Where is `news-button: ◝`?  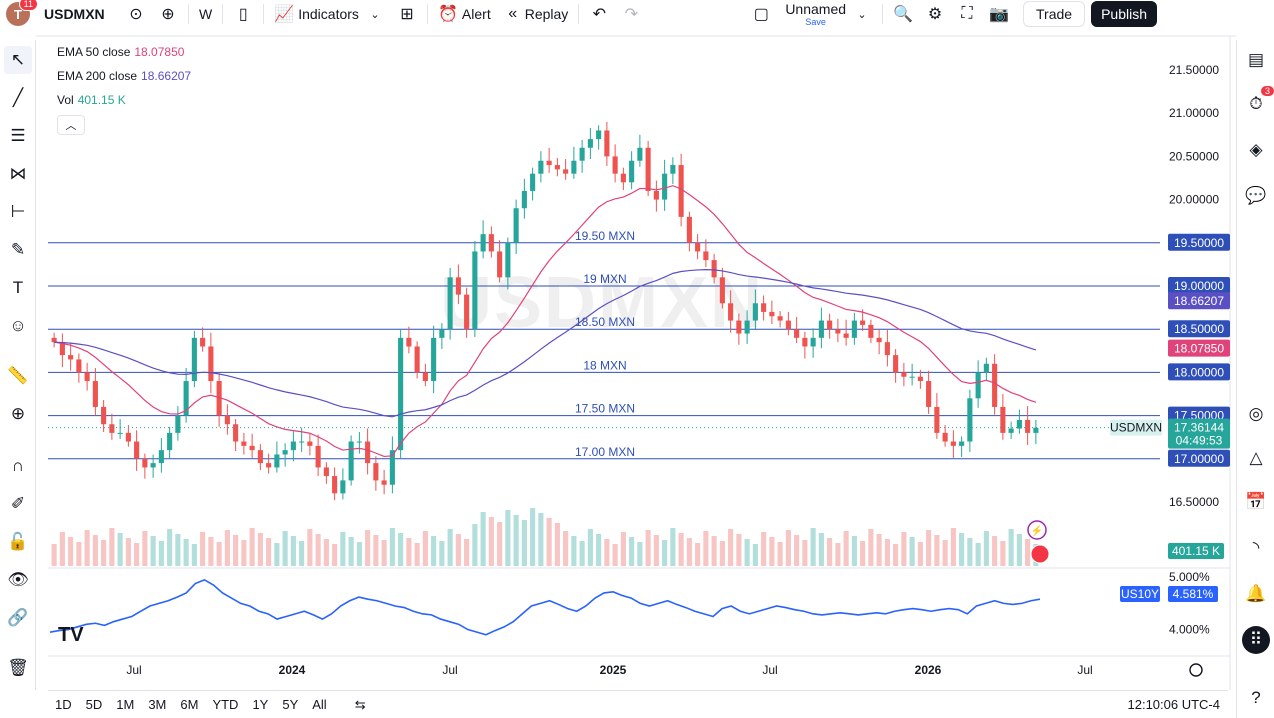
news-button: ◝ is located at coordinates (1256, 548).